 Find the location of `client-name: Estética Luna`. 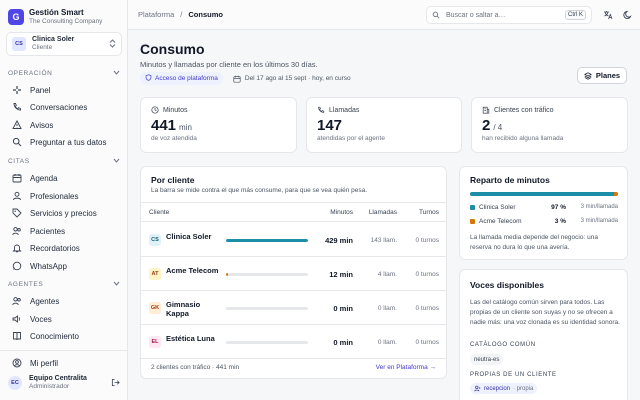

client-name: Estética Luna is located at coordinates (190, 338).